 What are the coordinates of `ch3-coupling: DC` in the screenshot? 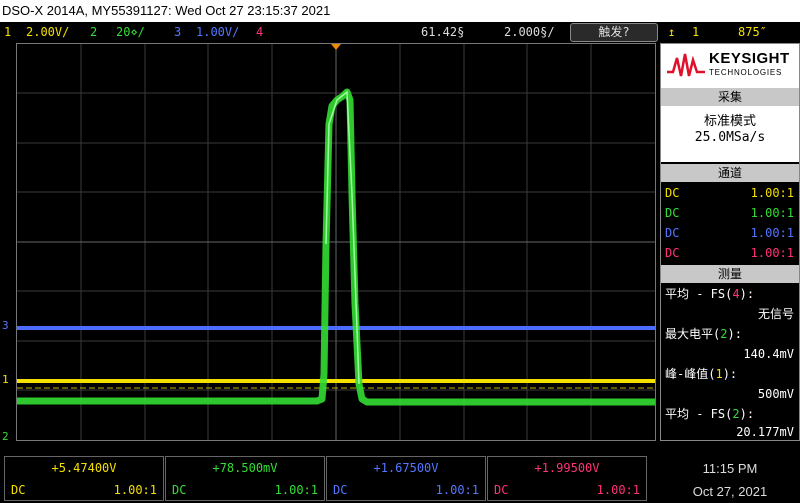 It's located at (672, 233).